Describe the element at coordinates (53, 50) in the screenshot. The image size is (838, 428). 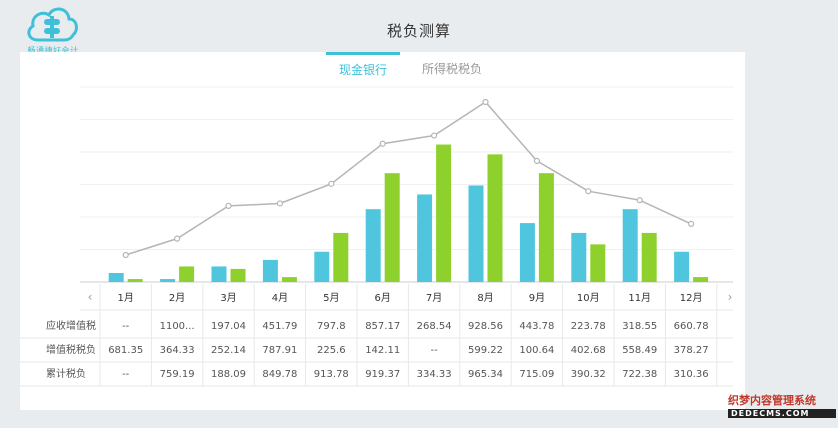
I see `logo-text: 畅通捷好会计` at that location.